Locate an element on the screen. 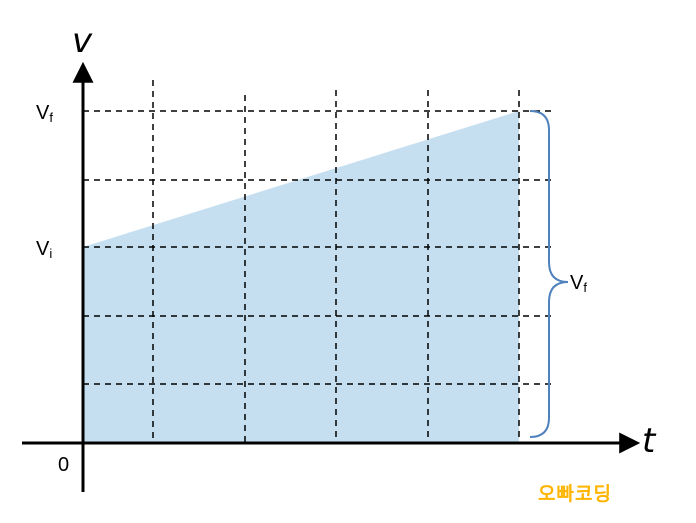 The height and width of the screenshot is (523, 696). curly-brace is located at coordinates (549, 274).